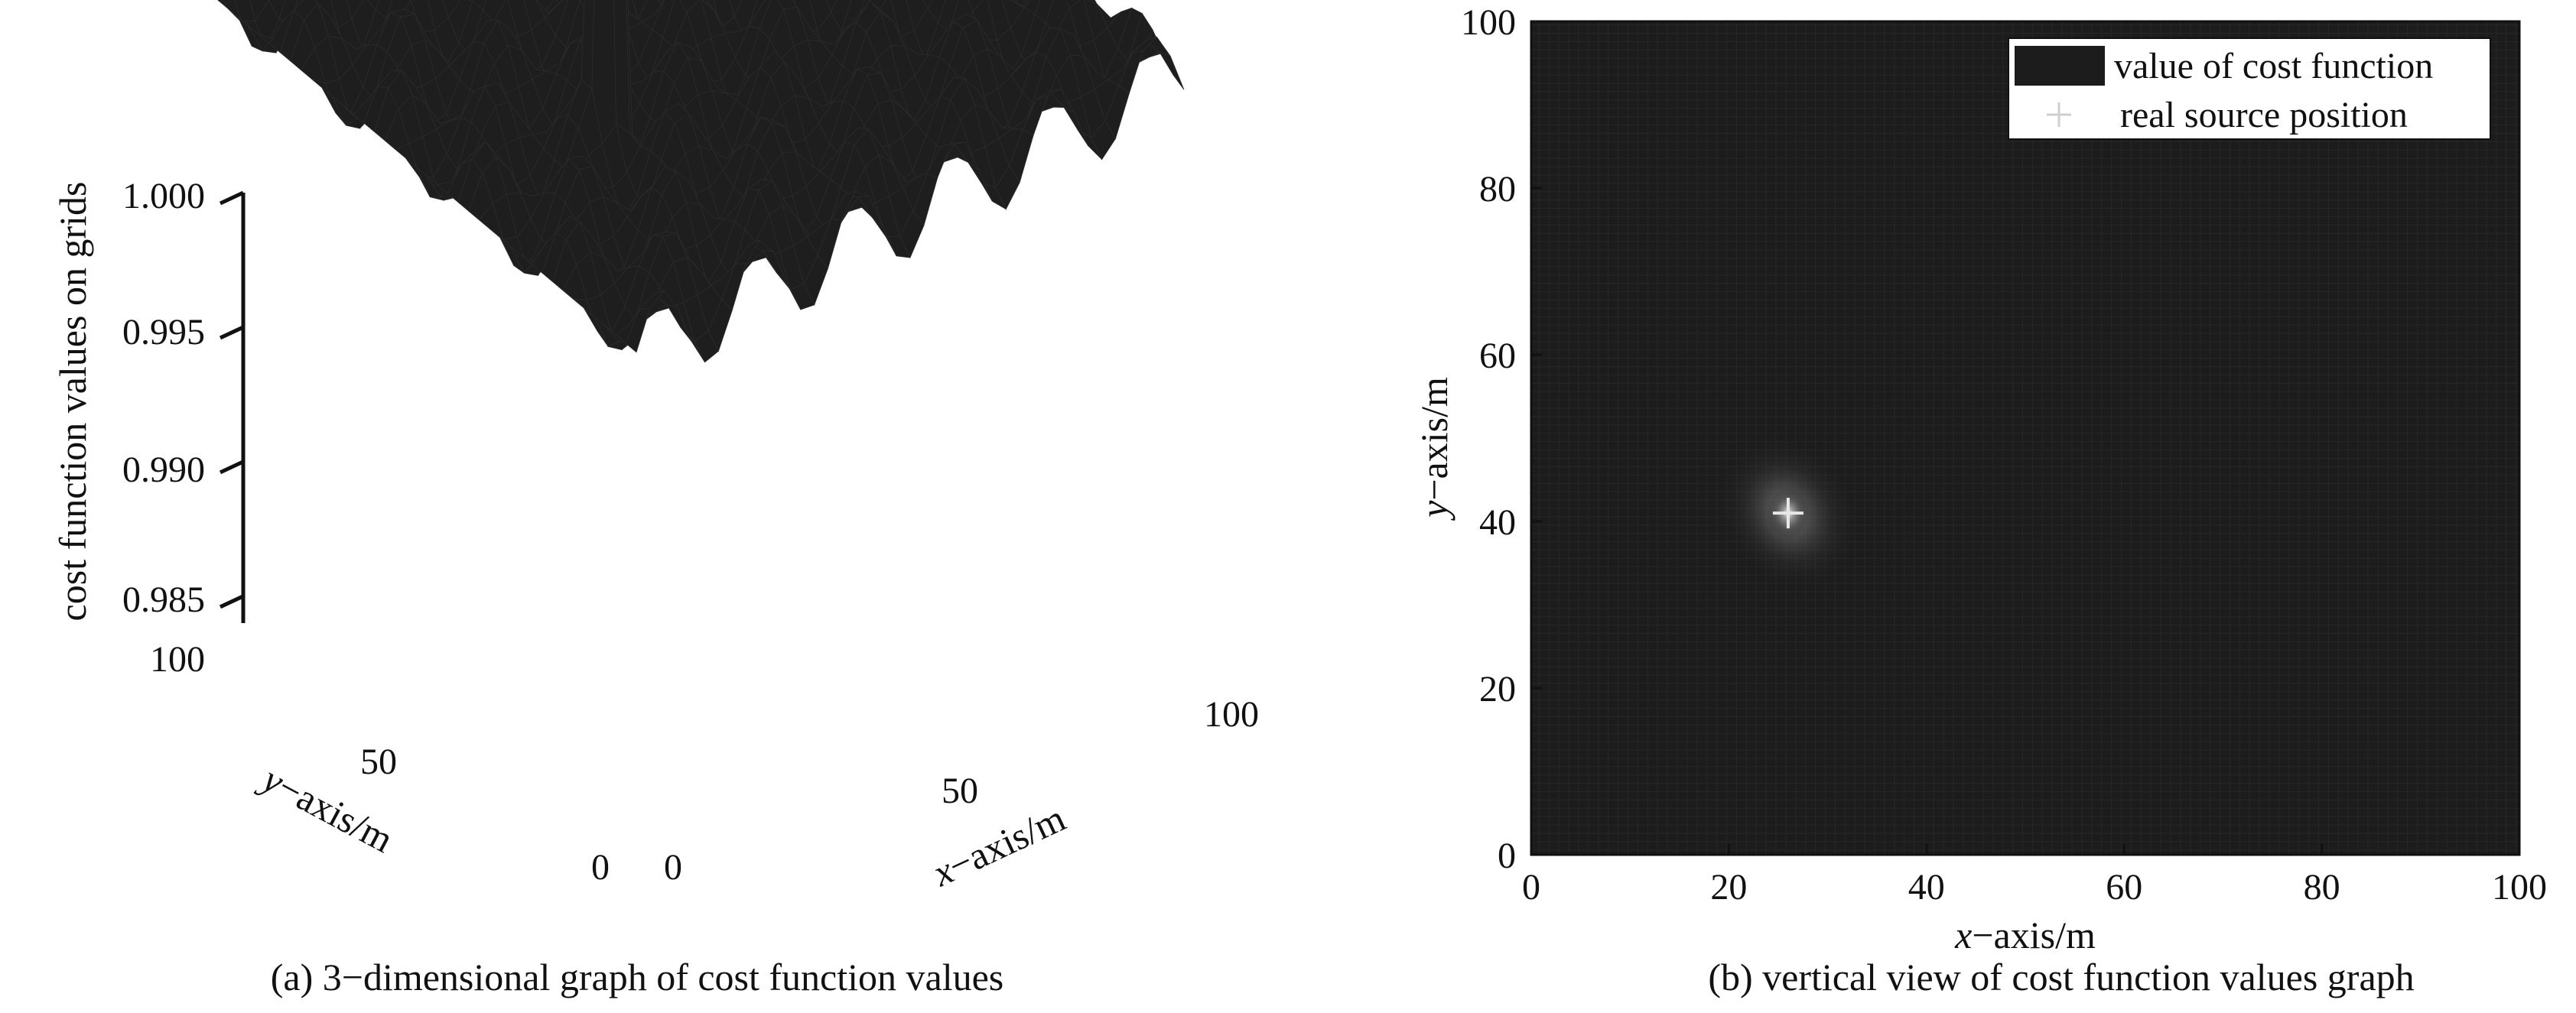 This screenshot has height=1013, width=2576. I want to click on legend-swatch-cost, so click(2060, 66).